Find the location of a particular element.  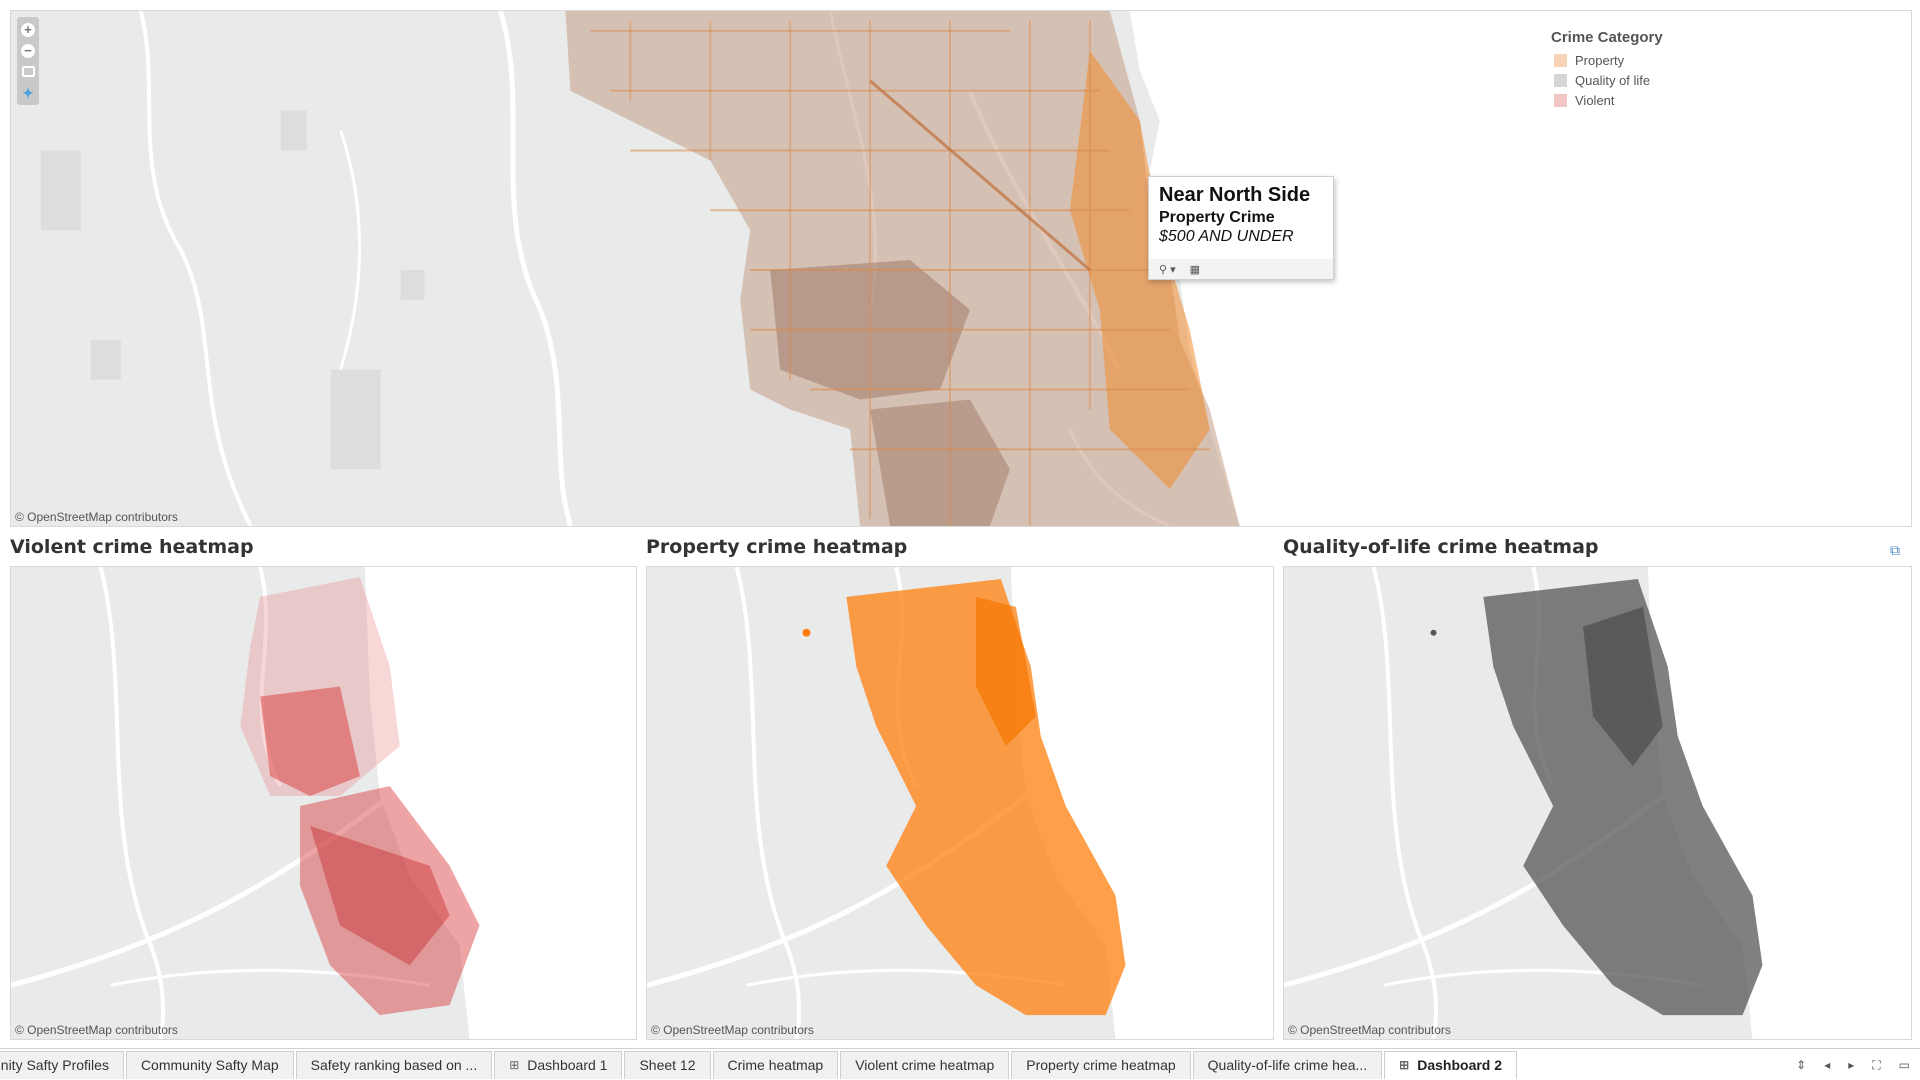

legend-label: Quality of life is located at coordinates (1613, 80).